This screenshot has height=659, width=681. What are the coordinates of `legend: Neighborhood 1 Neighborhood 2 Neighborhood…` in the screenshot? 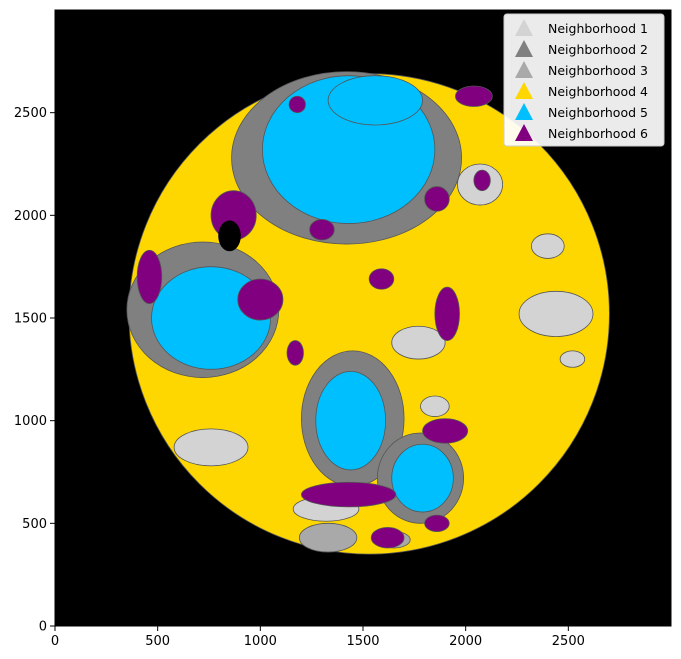 It's located at (584, 80).